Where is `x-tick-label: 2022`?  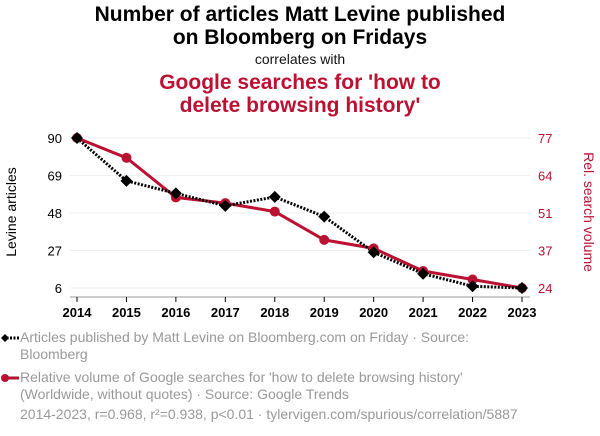 x-tick-label: 2022 is located at coordinates (472, 312).